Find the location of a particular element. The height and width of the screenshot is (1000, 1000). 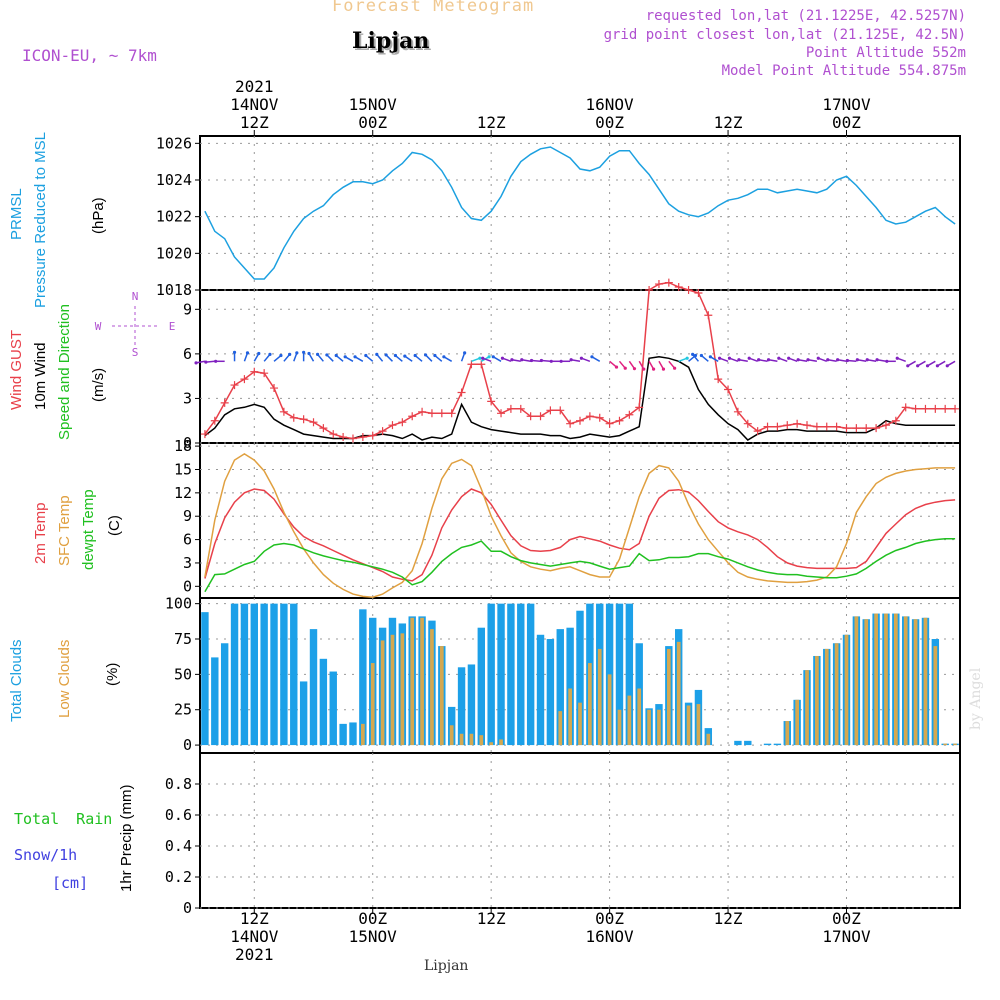

total-rain-label: Total Rain is located at coordinates (63, 819).